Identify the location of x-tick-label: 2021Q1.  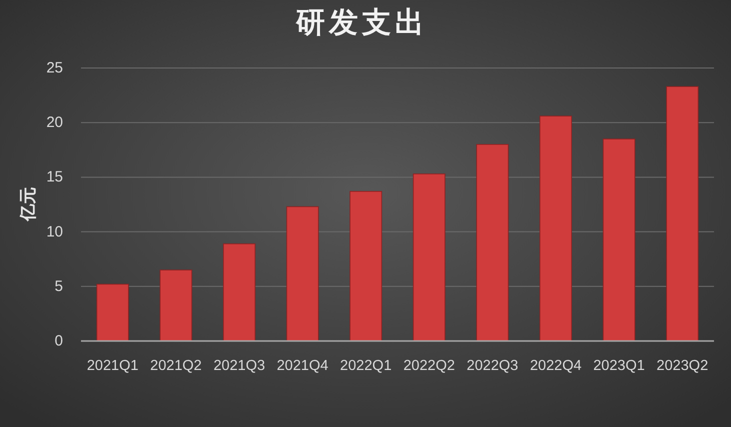
(112, 366).